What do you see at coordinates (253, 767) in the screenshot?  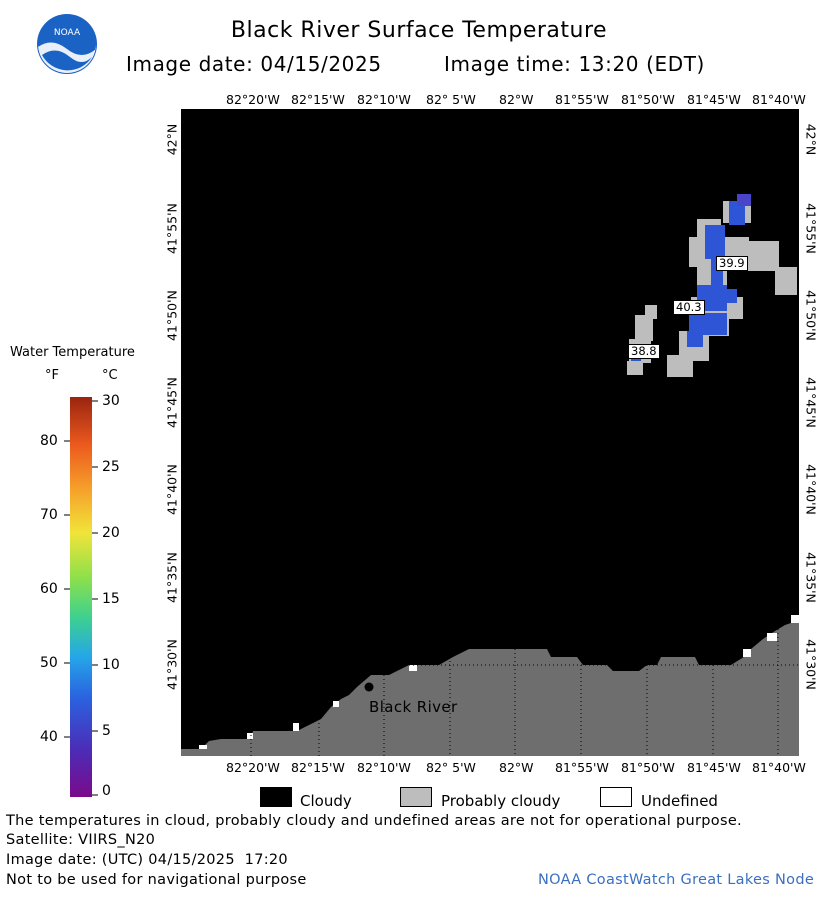 I see `lon-tick-bottom: 82°20'W` at bounding box center [253, 767].